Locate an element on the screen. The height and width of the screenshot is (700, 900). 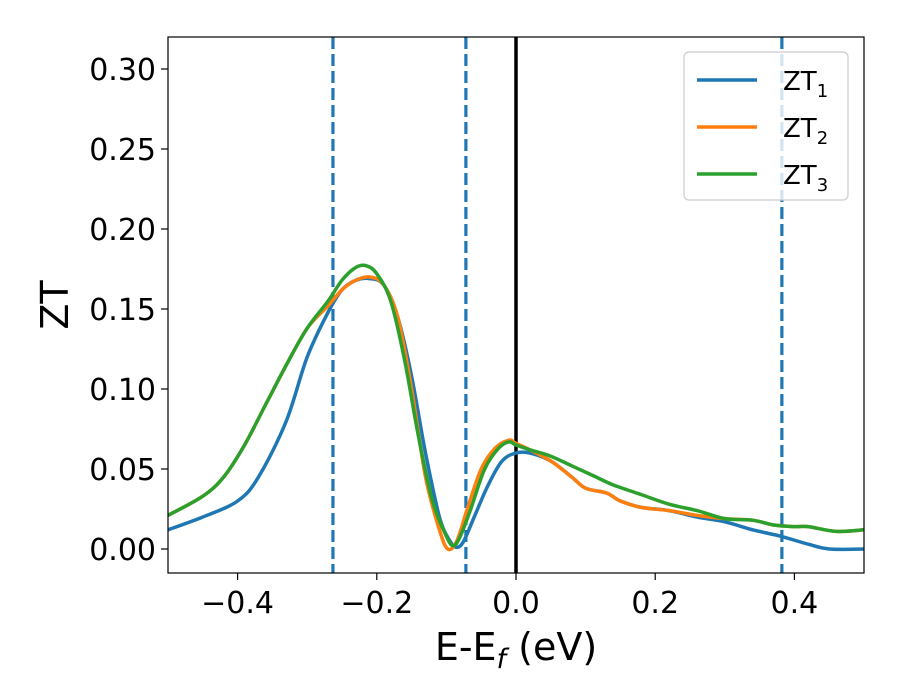
x-tick-label: −0.4 is located at coordinates (237, 603).